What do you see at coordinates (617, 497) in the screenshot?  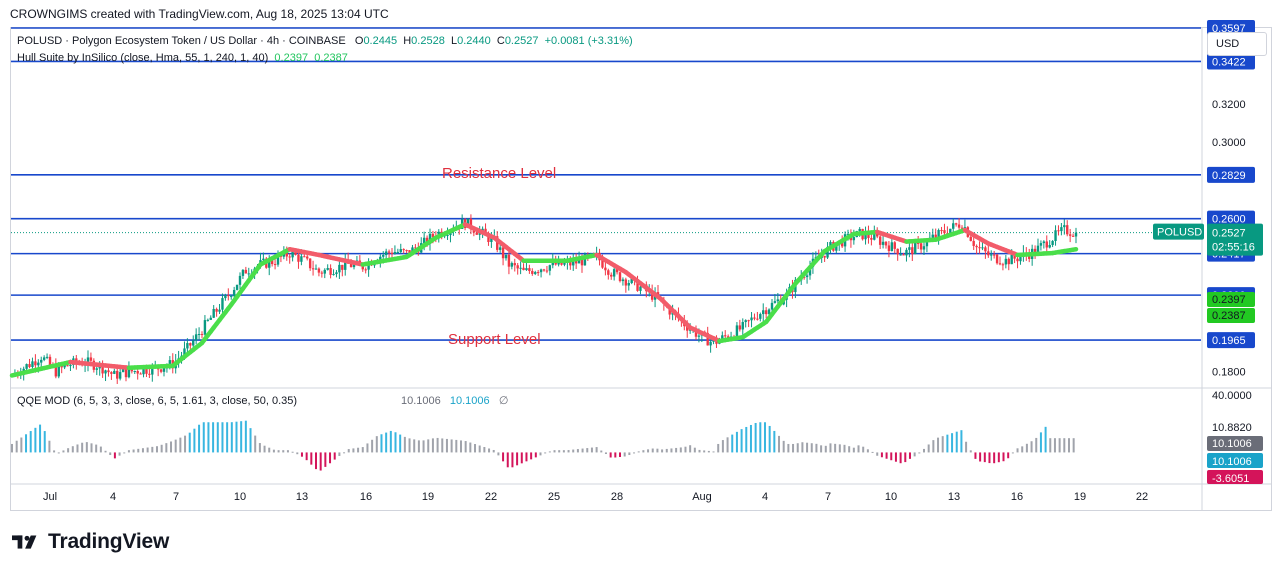 I see `time-axis-tick: 28` at bounding box center [617, 497].